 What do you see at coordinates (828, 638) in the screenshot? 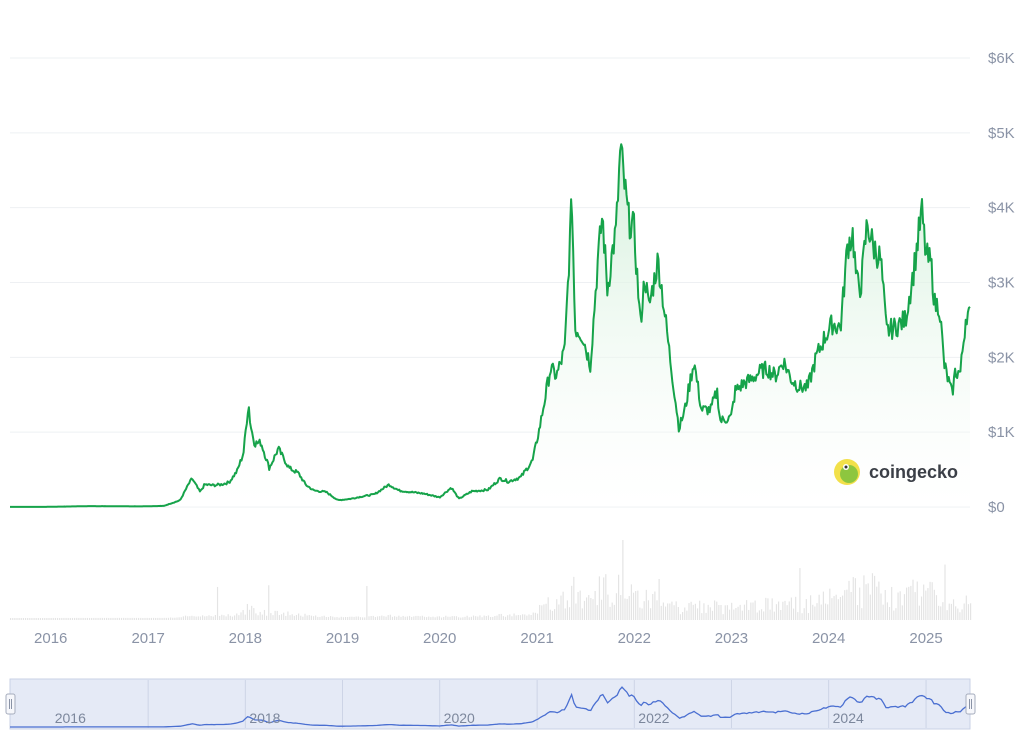
I see `x-tick-label: 2024` at bounding box center [828, 638].